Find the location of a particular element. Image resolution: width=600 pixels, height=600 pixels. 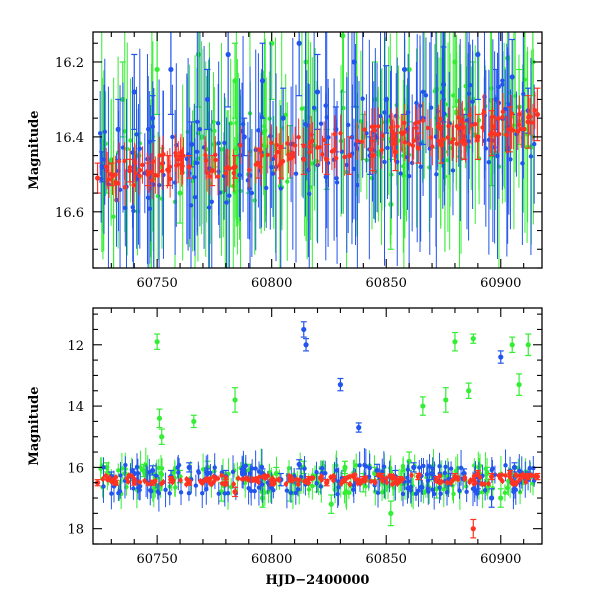

series-2-bottom is located at coordinates (317, 504).